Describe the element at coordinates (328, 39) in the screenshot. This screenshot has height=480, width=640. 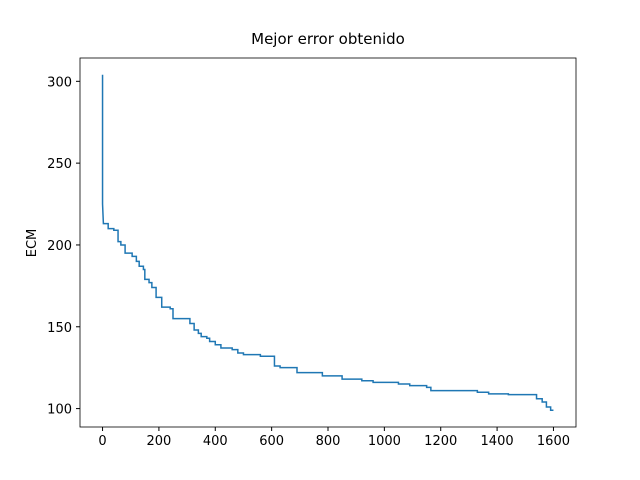
I see `chart-title: Mejor error obtenido` at that location.